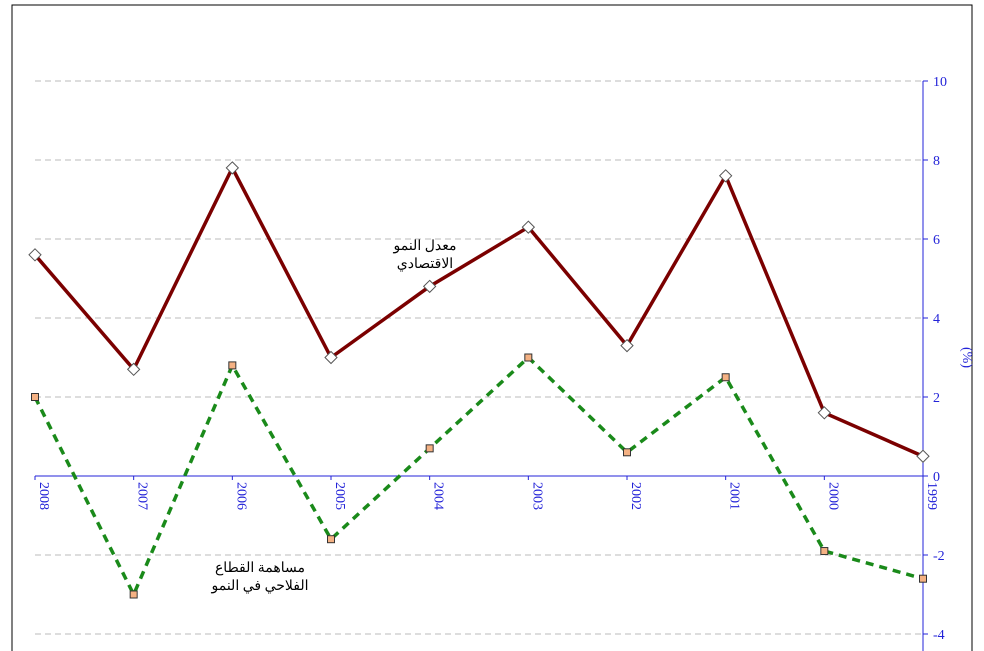  What do you see at coordinates (939, 556) in the screenshot?
I see `y-tick-label: -2` at bounding box center [939, 556].